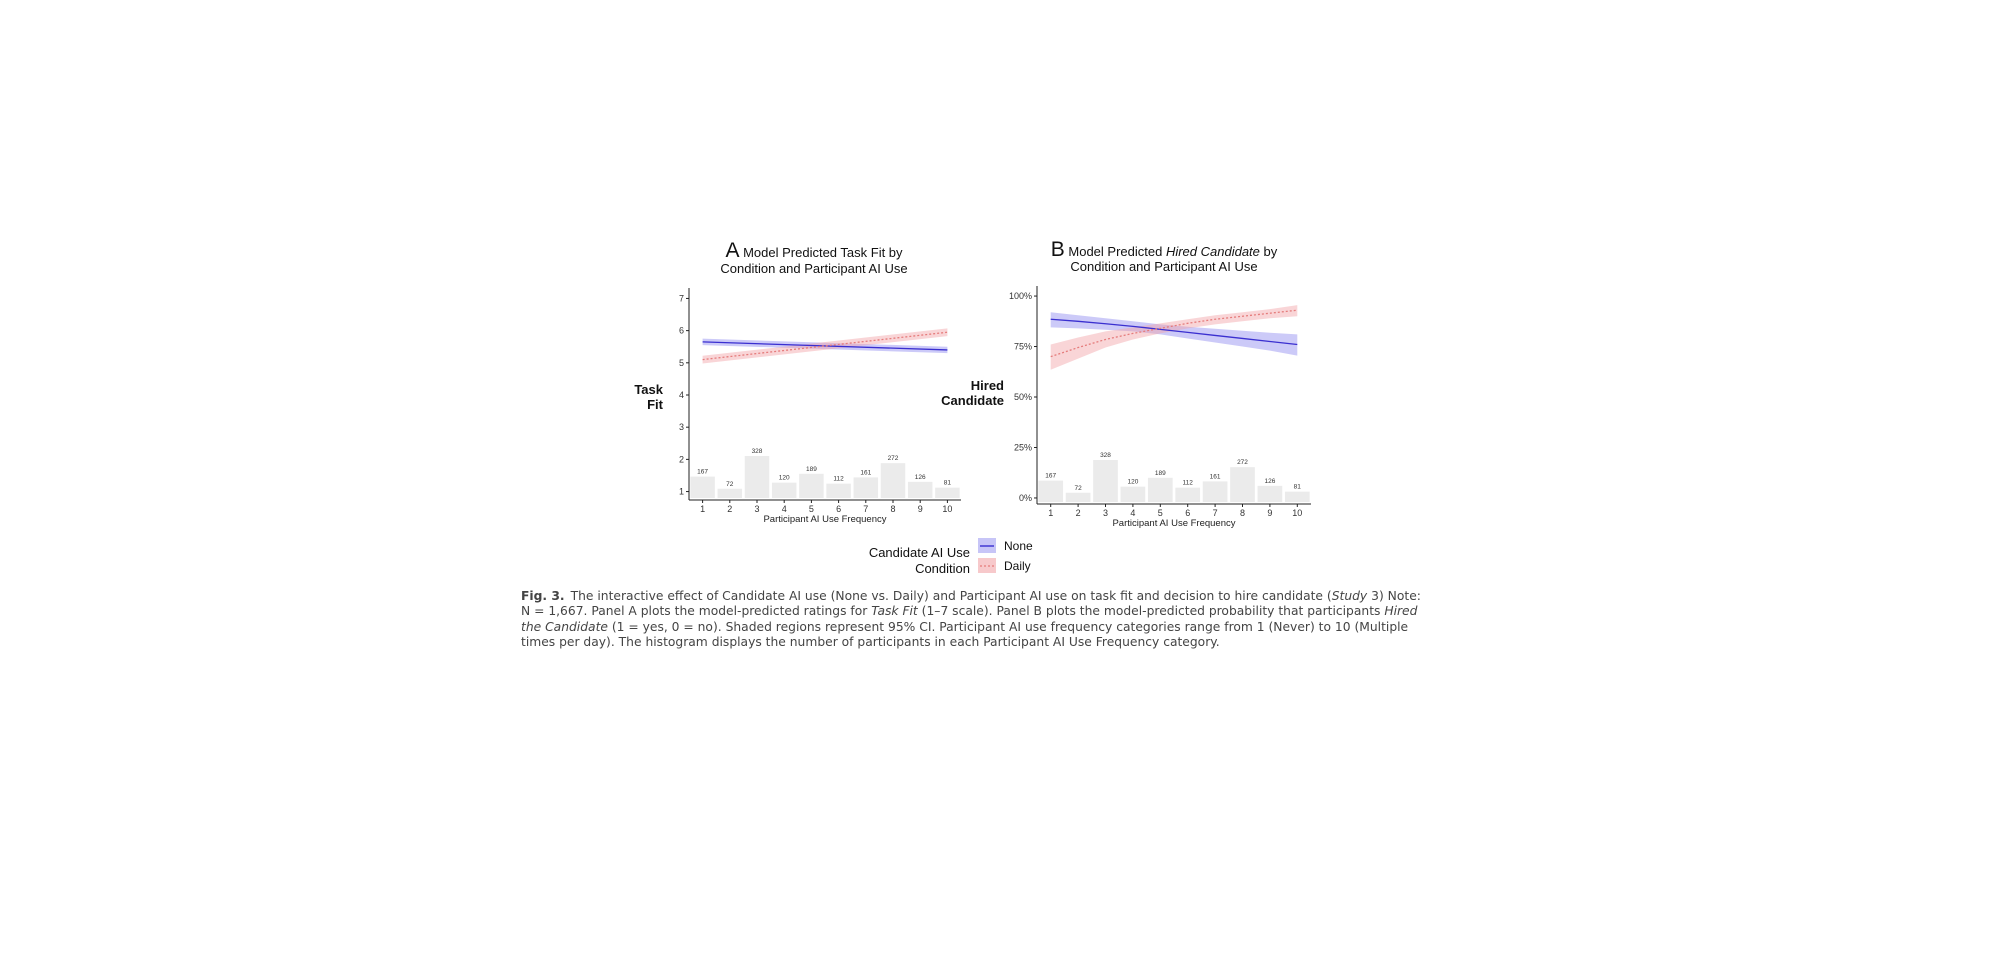 The image size is (2003, 976). What do you see at coordinates (681, 427) in the screenshot?
I see `y-tick-label: 3` at bounding box center [681, 427].